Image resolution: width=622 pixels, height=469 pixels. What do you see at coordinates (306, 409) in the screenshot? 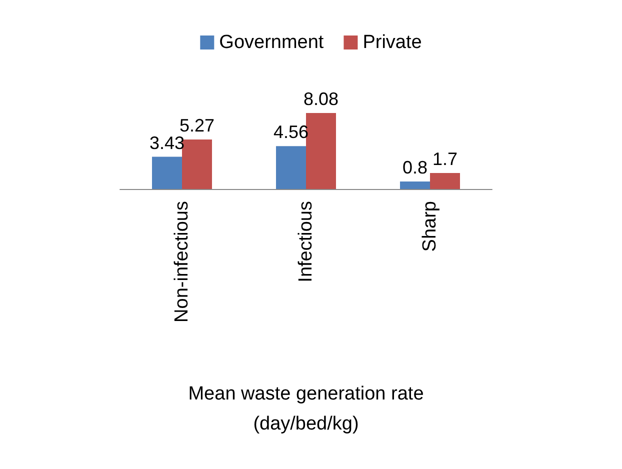
I see `x-axis-title: Mean waste generation rate (day/bed/kg)` at bounding box center [306, 409].